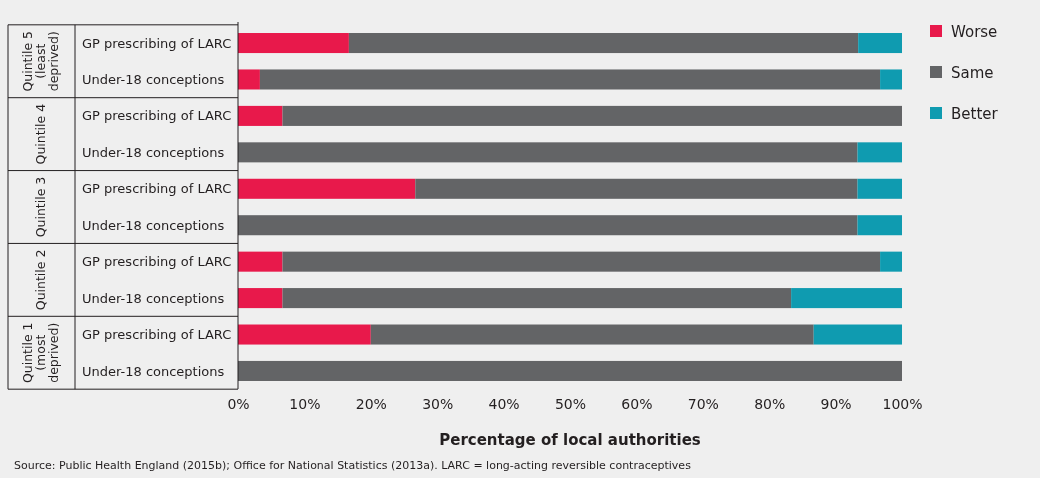 This screenshot has width=1040, height=478. I want to click on legend-label: Better, so click(975, 114).